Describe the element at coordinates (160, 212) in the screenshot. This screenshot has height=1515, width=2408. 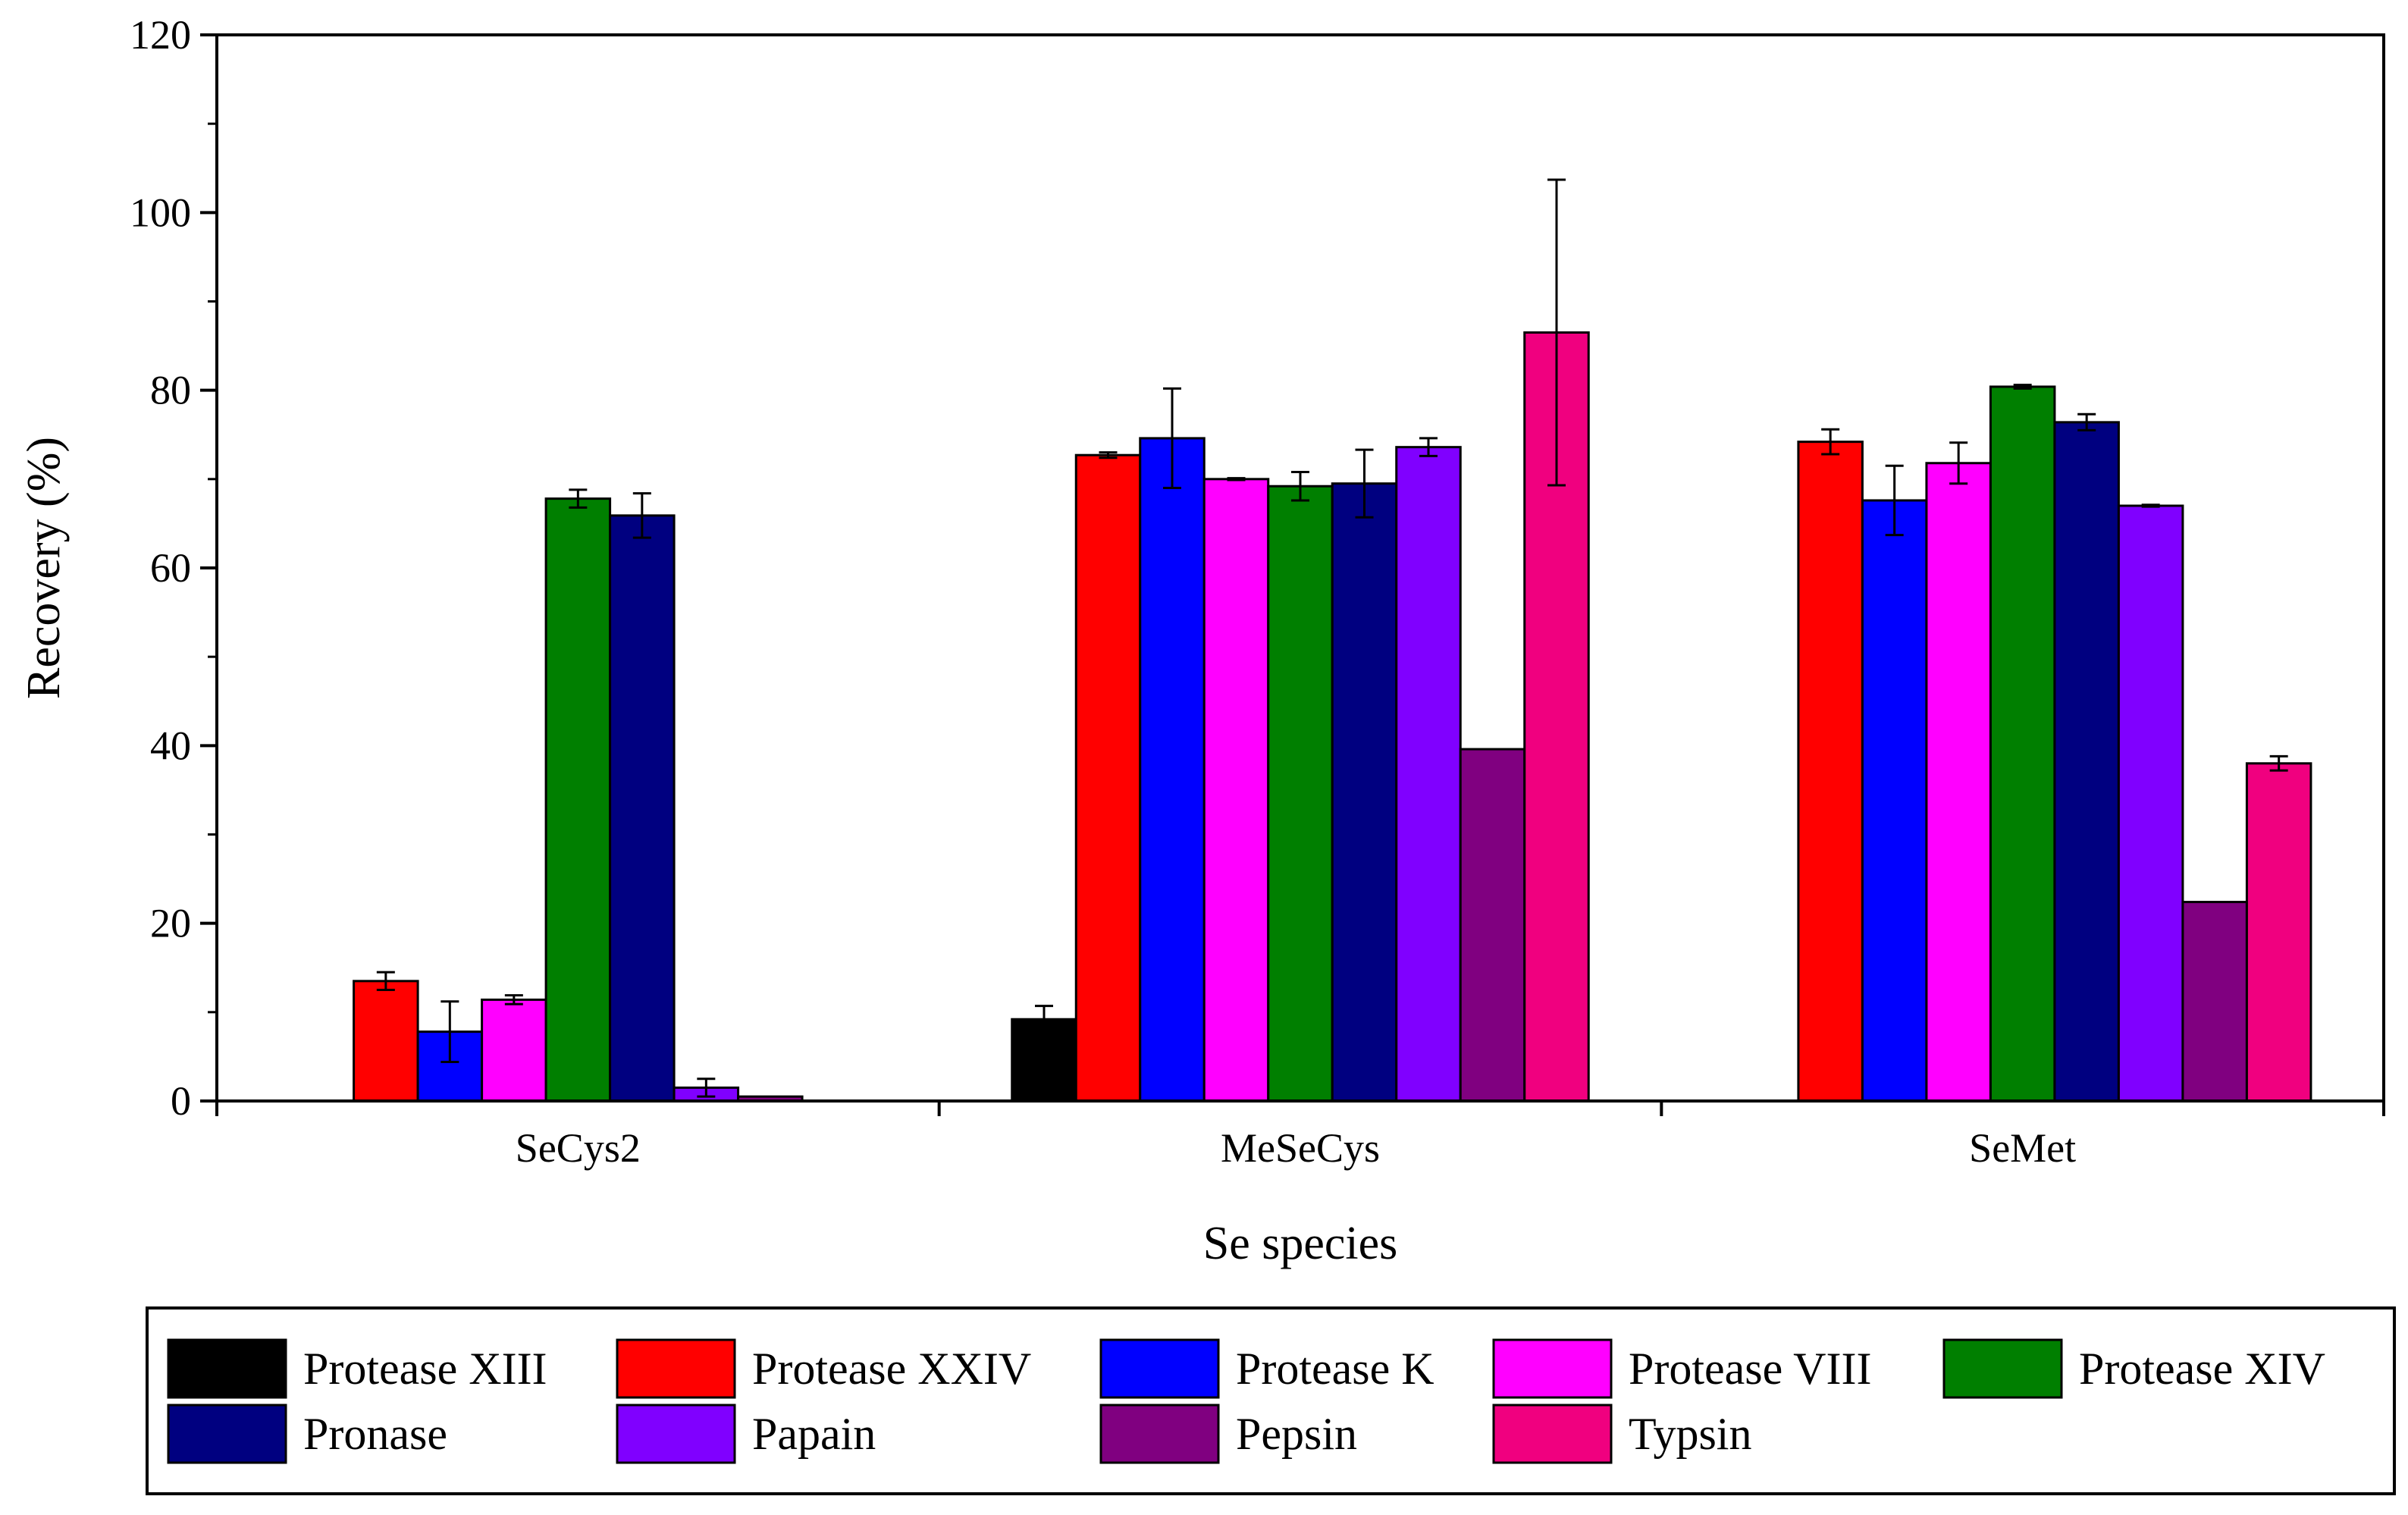
I see `y-tick-label: 100` at that location.